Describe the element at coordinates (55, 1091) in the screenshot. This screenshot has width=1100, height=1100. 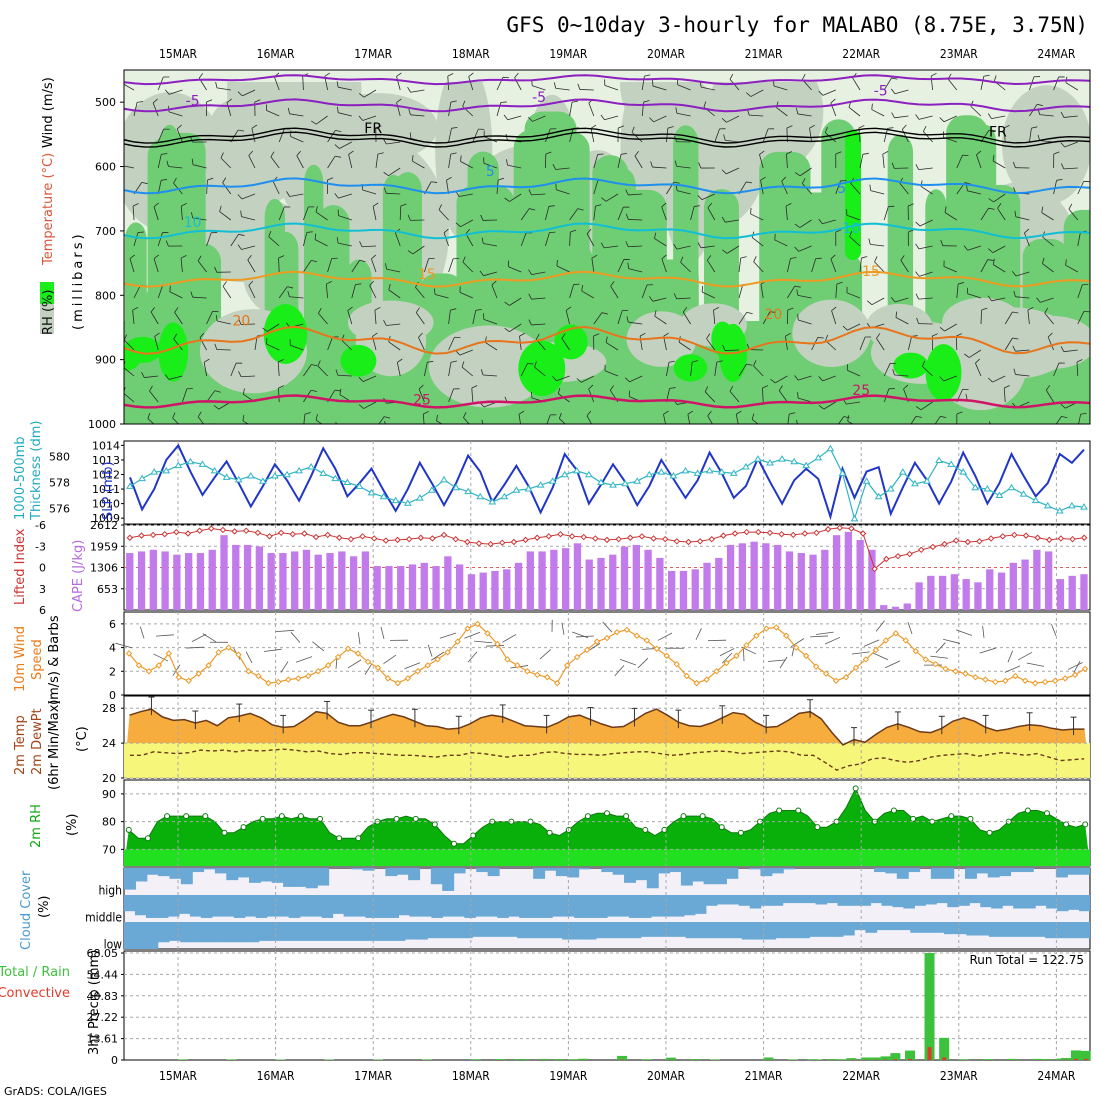
I see `credit-label: GrADS: COLA/IGES` at that location.